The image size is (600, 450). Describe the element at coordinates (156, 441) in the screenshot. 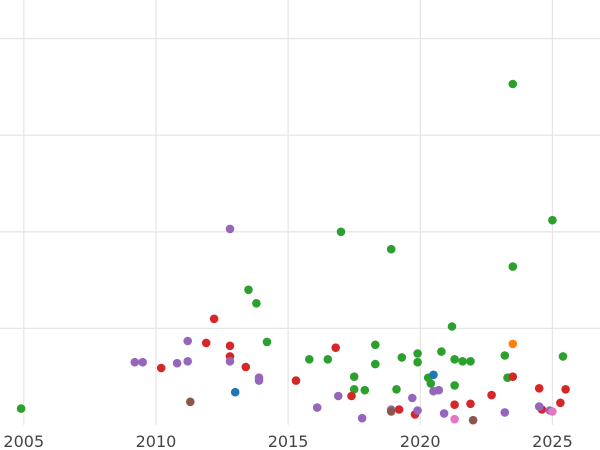

I see `x-tick-label: 2010` at that location.